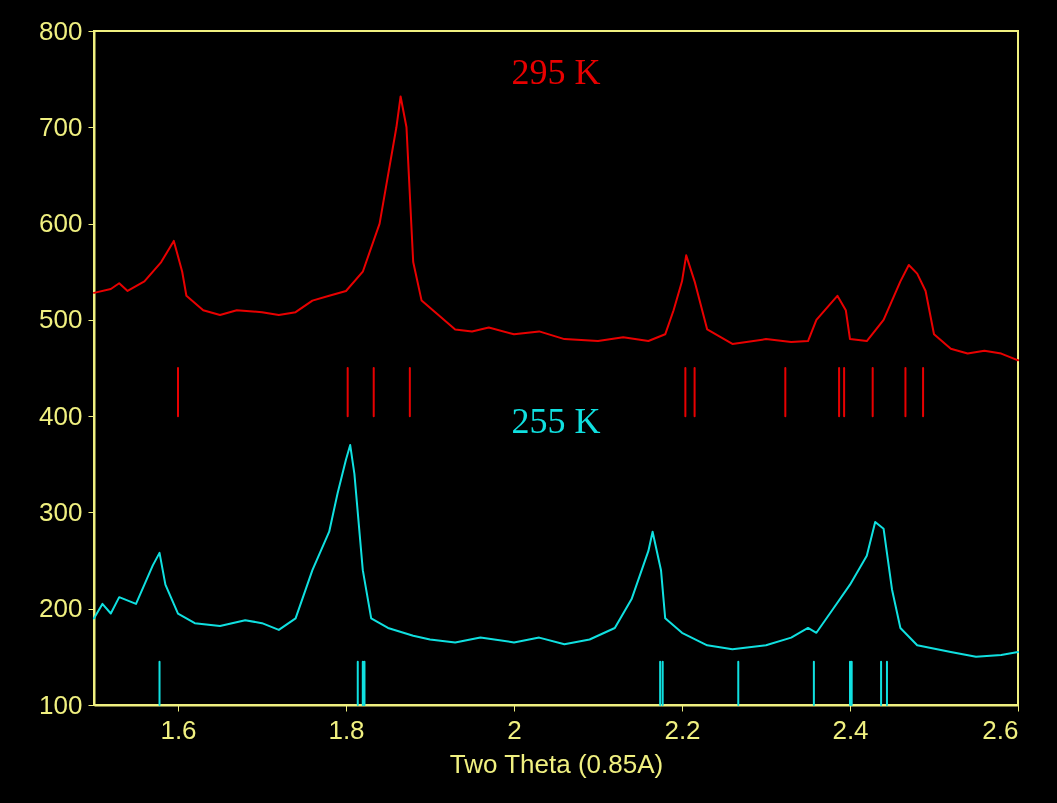 This screenshot has width=1057, height=803. I want to click on y-tick-label: 700, so click(61, 126).